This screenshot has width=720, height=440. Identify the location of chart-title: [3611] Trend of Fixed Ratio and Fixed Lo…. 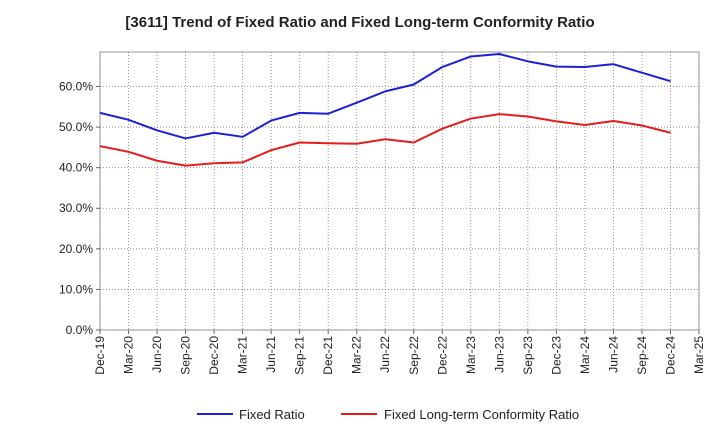
(360, 22).